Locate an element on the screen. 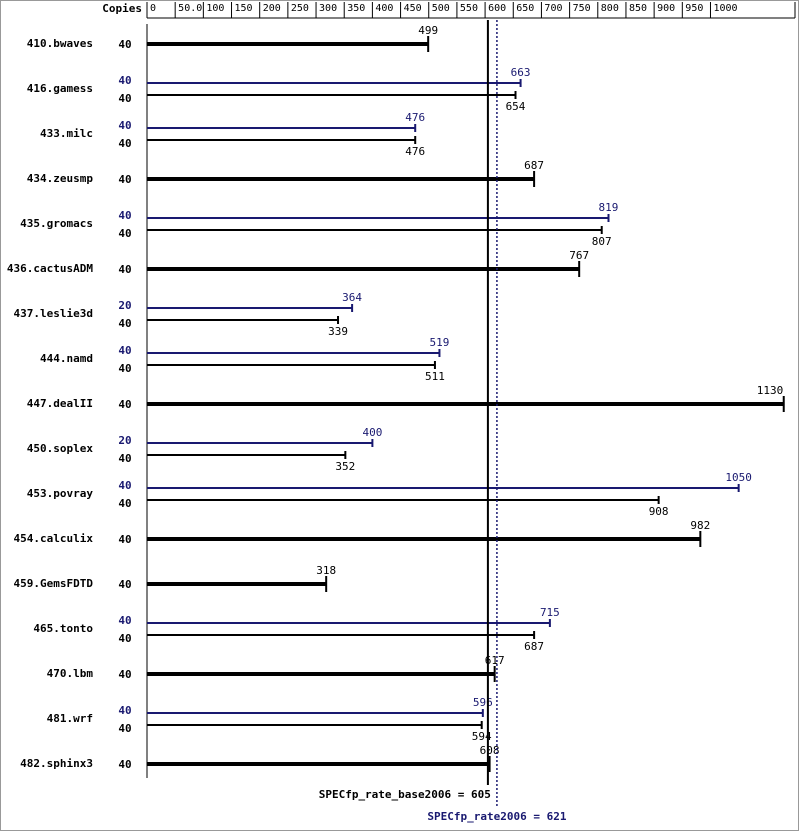 The image size is (799, 831). peak-value-label: 1050 is located at coordinates (738, 477).